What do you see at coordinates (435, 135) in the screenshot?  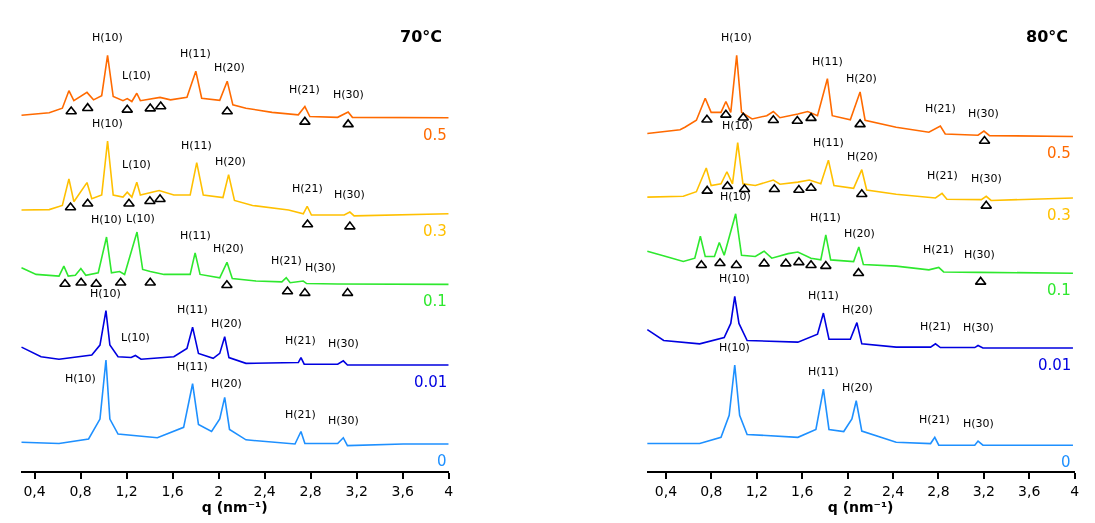 I see `series-label: 0.5` at bounding box center [435, 135].